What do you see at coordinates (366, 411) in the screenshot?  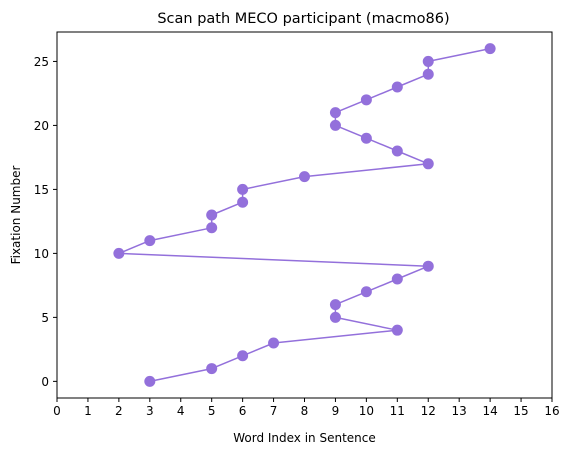 I see `x-tick-label: 10` at bounding box center [366, 411].